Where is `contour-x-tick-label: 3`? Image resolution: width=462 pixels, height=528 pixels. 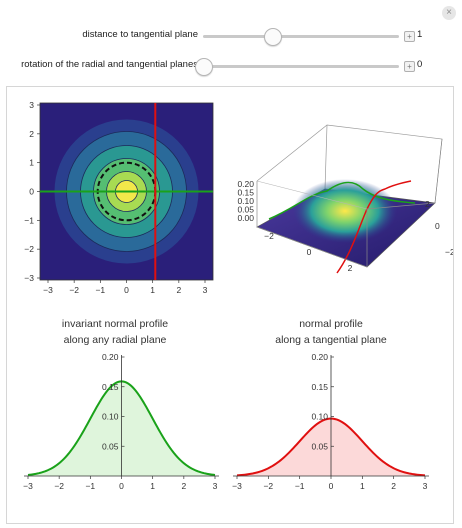
contour-x-tick-label: 3 is located at coordinates (205, 290).